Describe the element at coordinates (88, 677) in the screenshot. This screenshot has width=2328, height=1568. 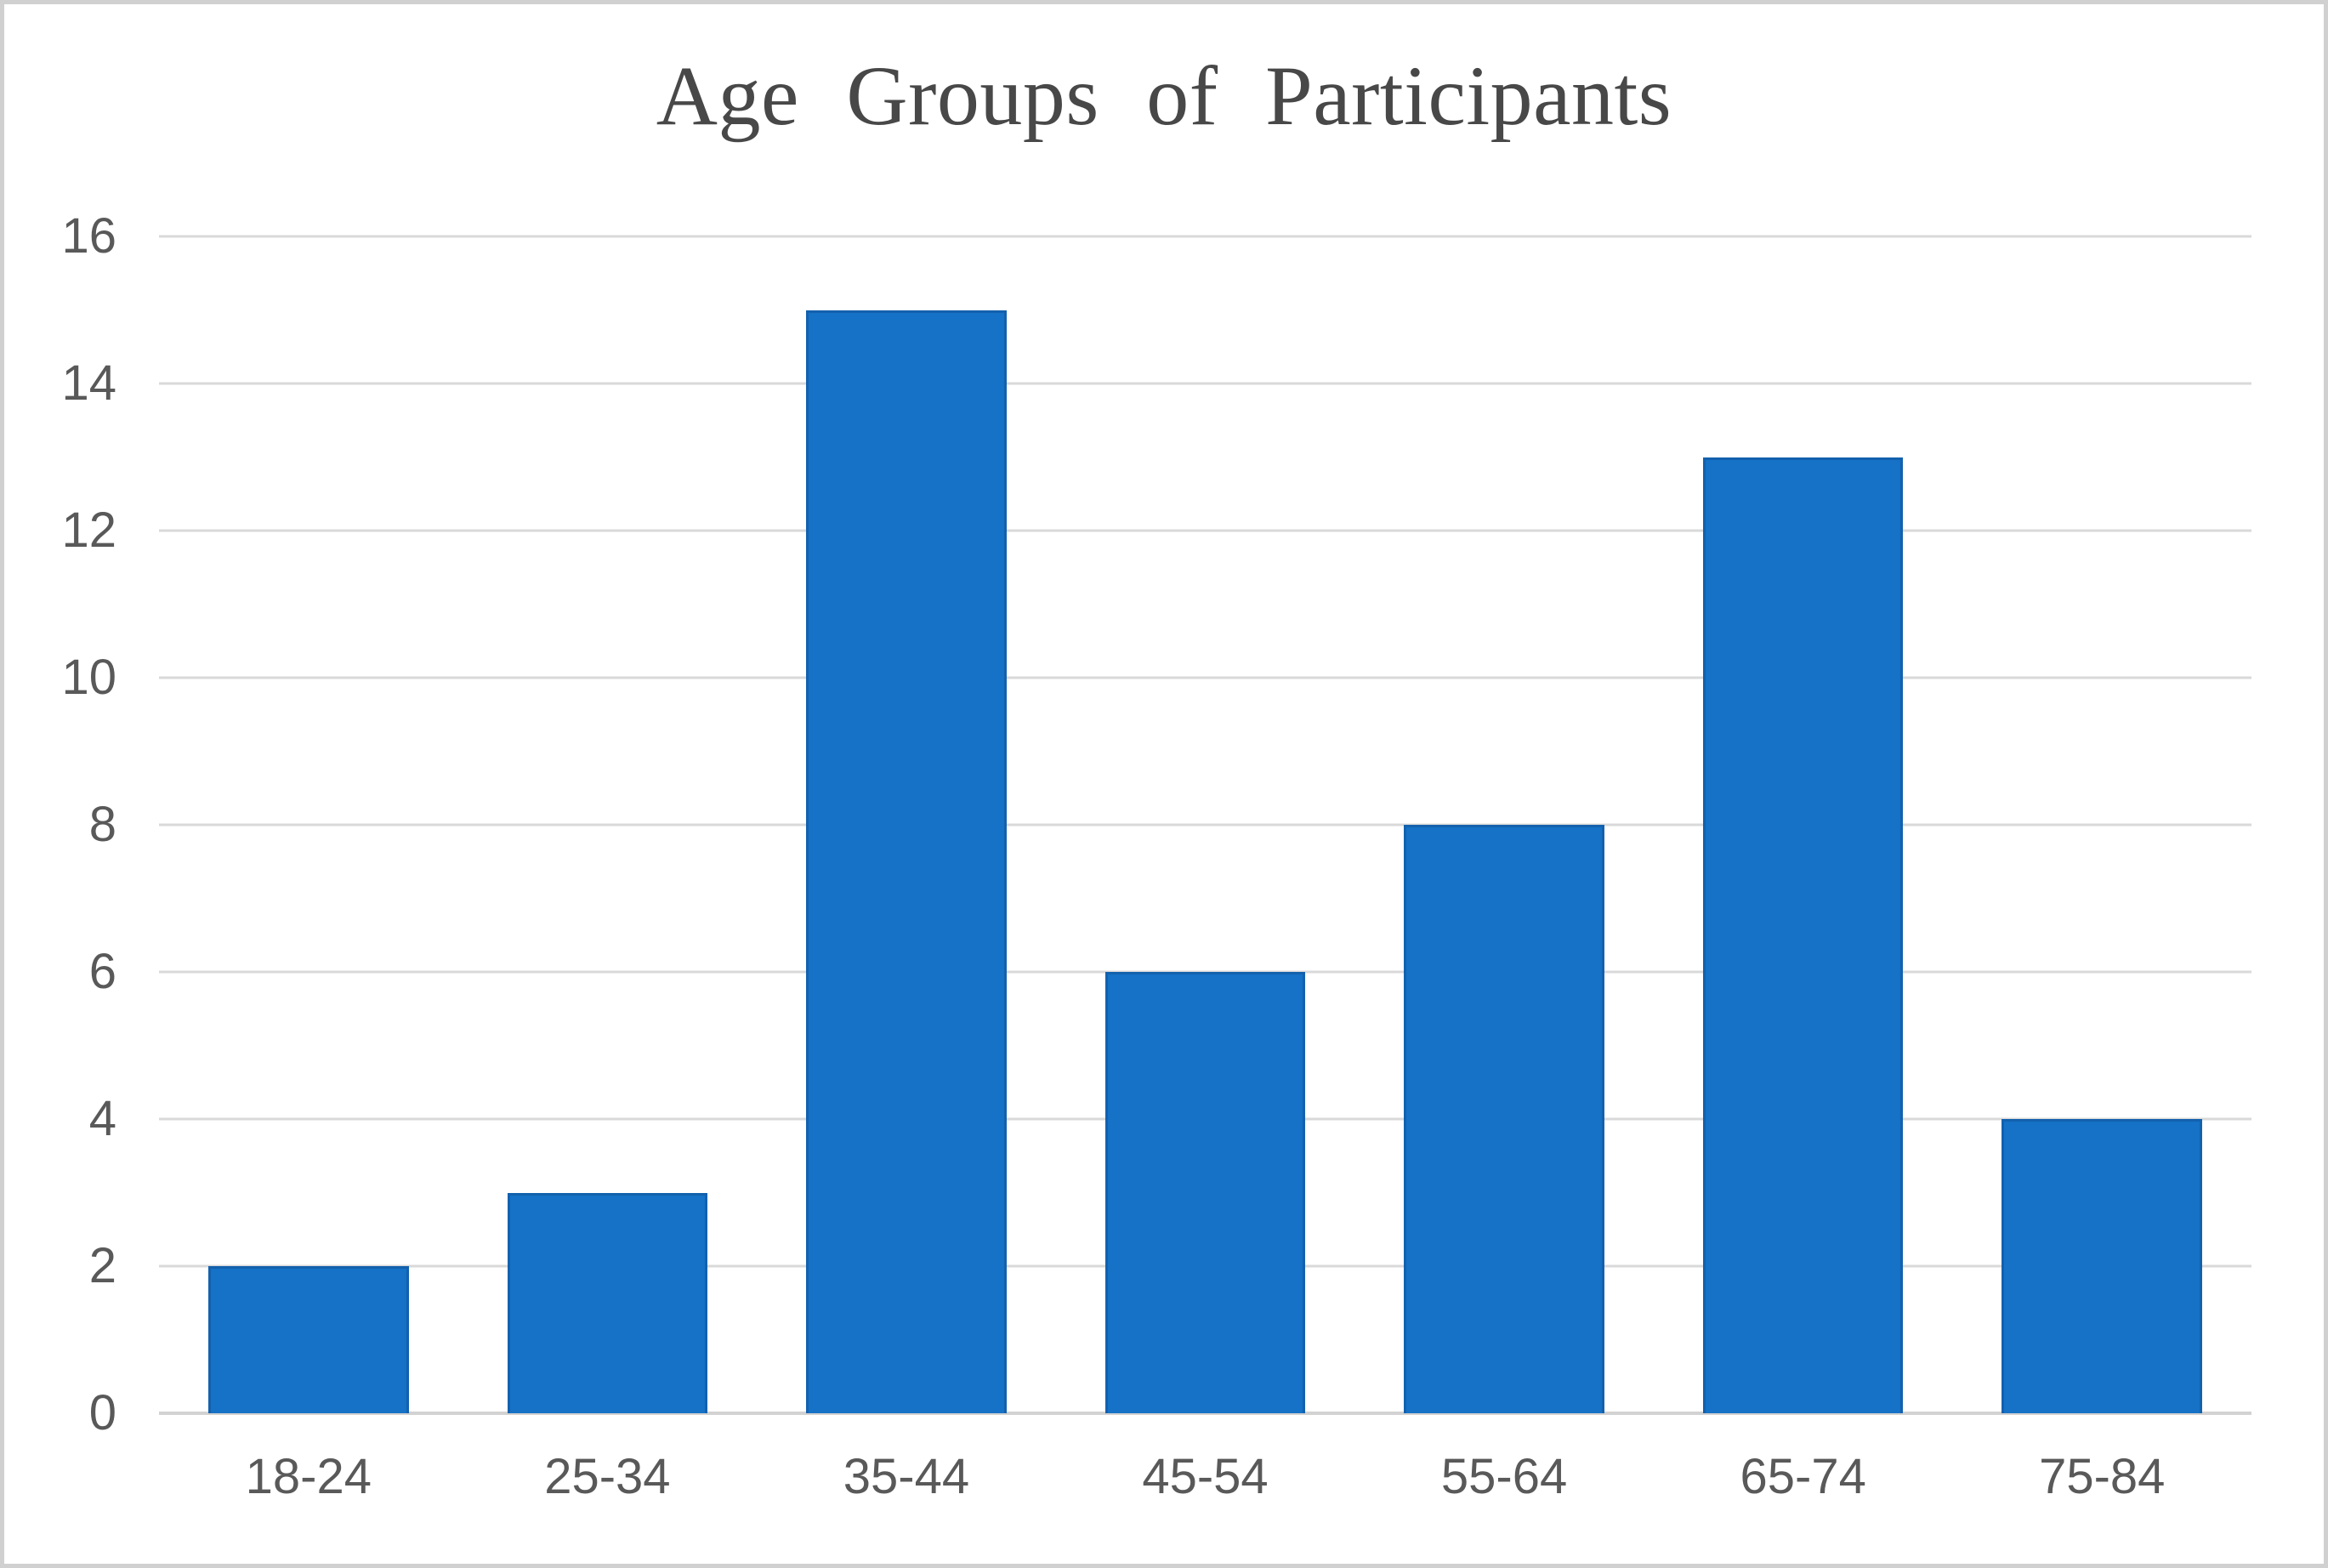
I see `y-axis-tick-label: 10` at that location.